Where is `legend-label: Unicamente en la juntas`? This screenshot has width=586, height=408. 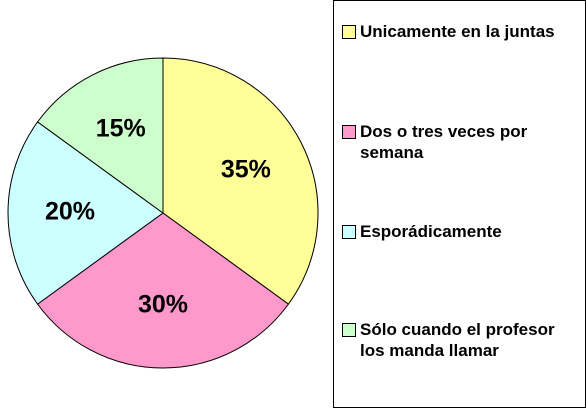
legend-label: Unicamente en la juntas is located at coordinates (457, 31).